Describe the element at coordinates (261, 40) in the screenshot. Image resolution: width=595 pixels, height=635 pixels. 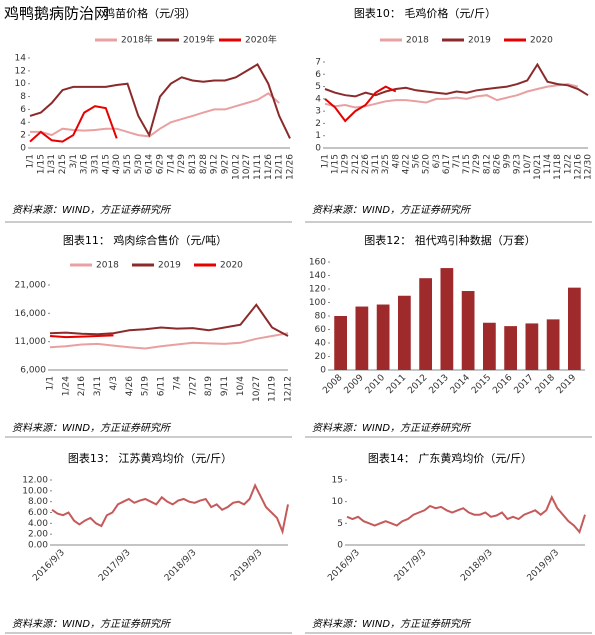
I see `legend-label: 2020年` at that location.